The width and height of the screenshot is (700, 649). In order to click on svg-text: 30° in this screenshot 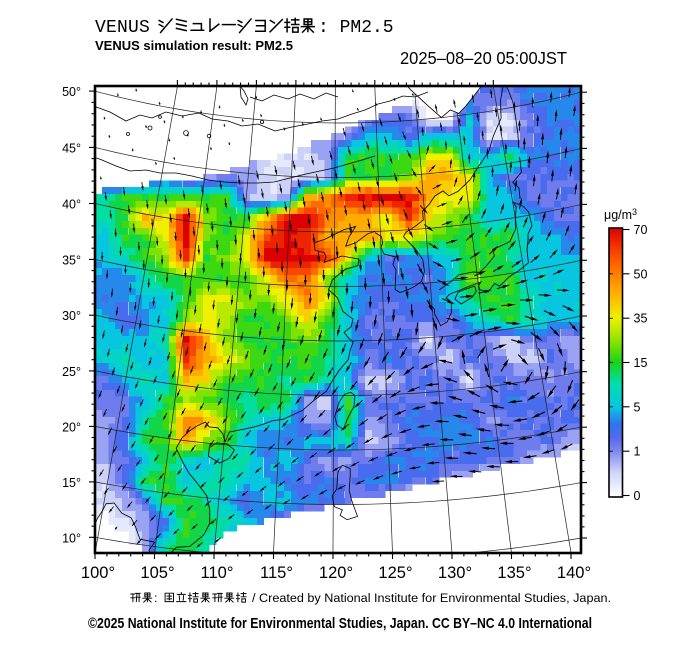, I will do `click(71, 316)`.